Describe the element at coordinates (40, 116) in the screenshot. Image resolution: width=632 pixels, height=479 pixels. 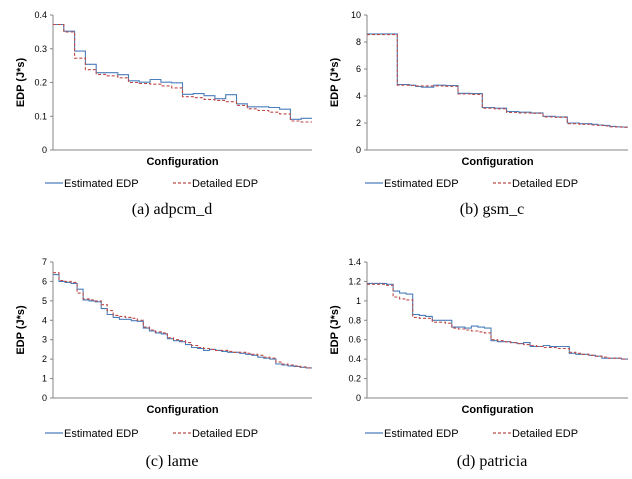
I see `y-tick-label: 0.1` at that location.